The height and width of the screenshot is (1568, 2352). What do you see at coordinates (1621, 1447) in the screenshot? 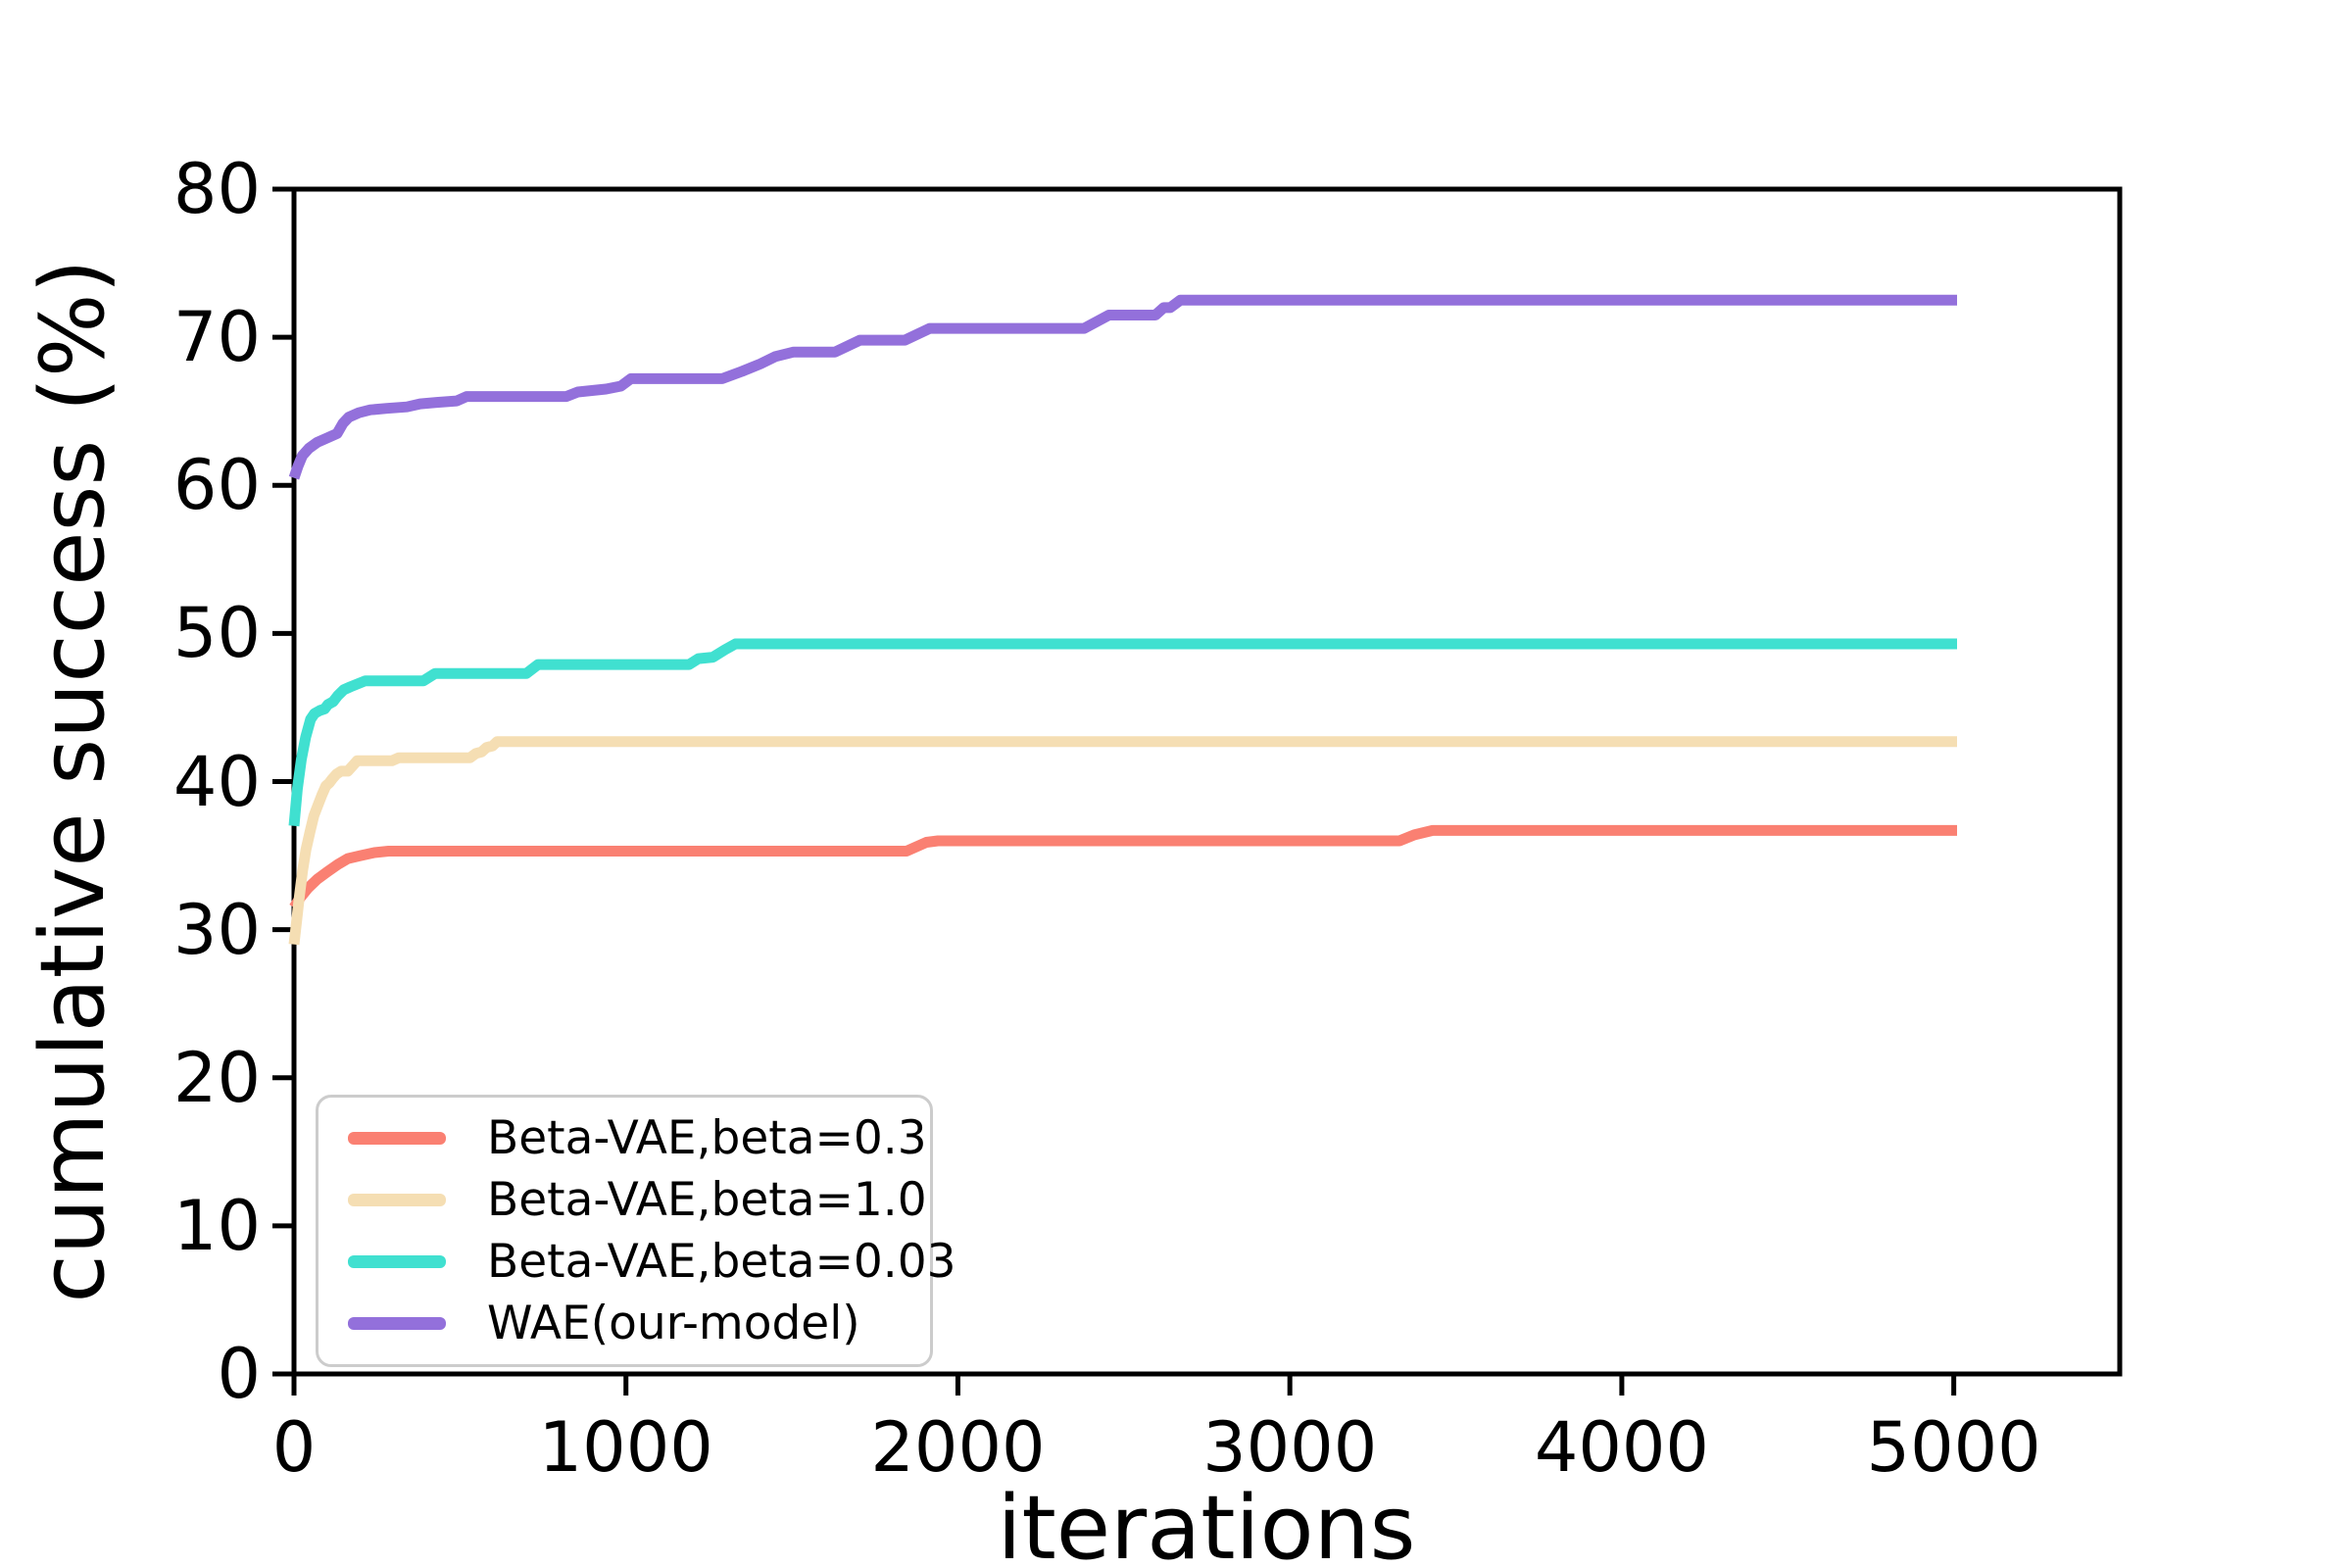
I see `x-tick-label: 4000` at bounding box center [1621, 1447].